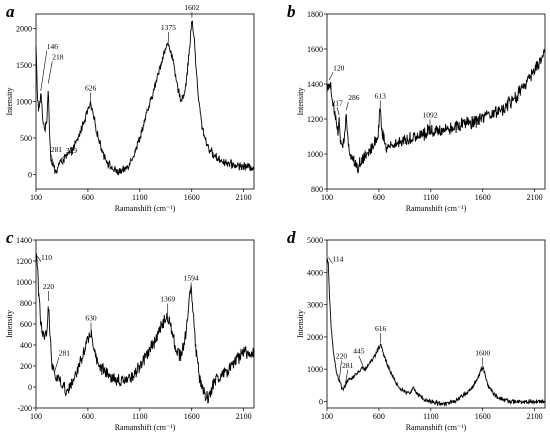  Describe the element at coordinates (91, 87) in the screenshot. I see `peak-label: 626` at that location.